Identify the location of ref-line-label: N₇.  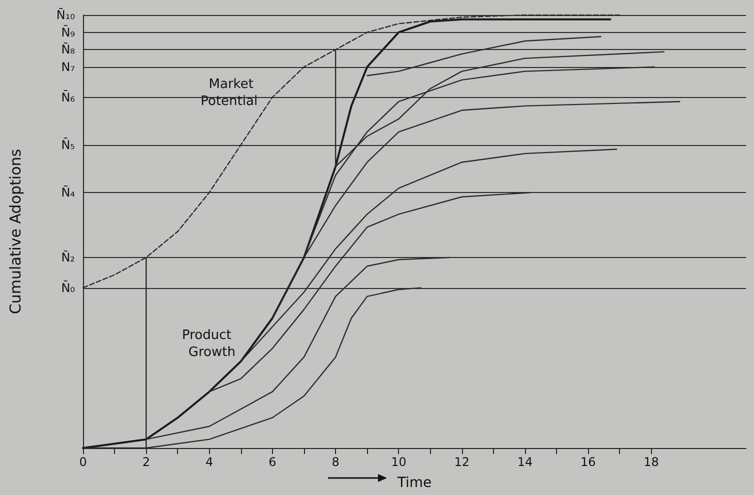
(68, 67).